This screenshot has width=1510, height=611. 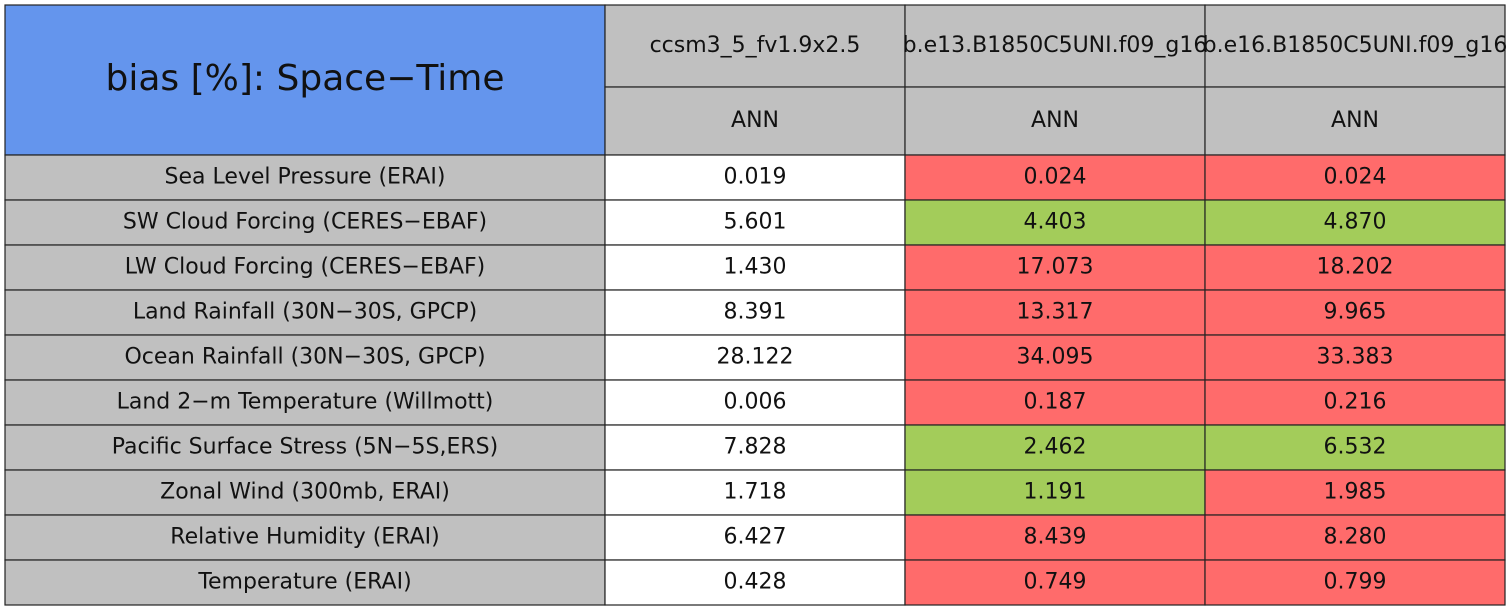 I want to click on cell-value: 13.317, so click(x=1055, y=312).